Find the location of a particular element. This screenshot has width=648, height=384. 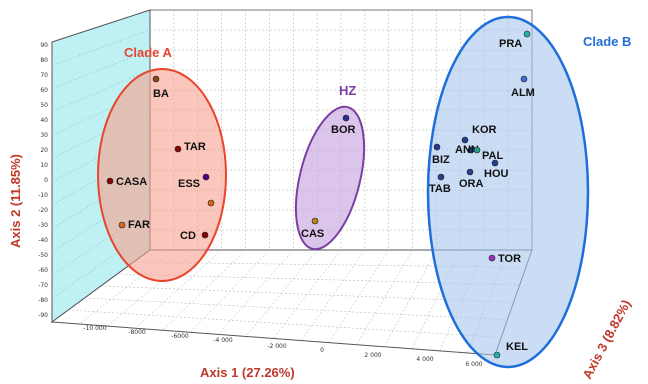

point-label: HOU is located at coordinates (496, 174).